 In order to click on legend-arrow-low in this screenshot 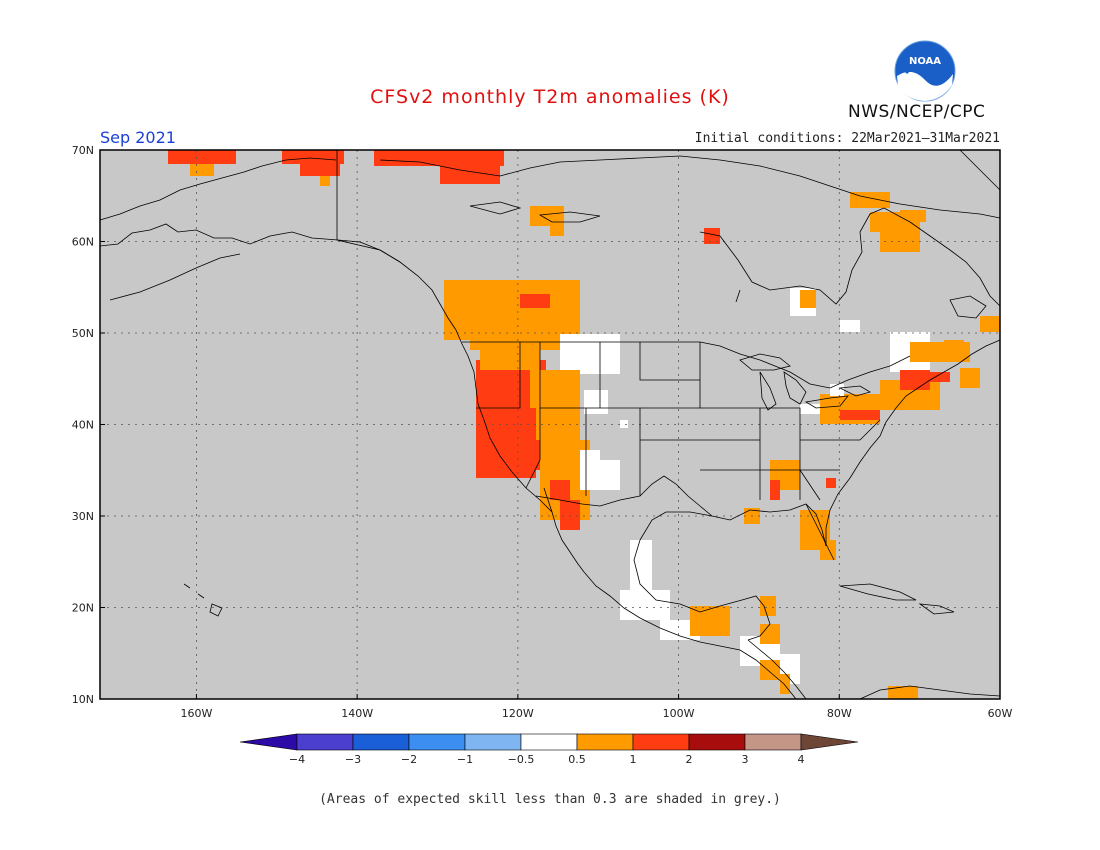, I will do `click(268, 742)`.